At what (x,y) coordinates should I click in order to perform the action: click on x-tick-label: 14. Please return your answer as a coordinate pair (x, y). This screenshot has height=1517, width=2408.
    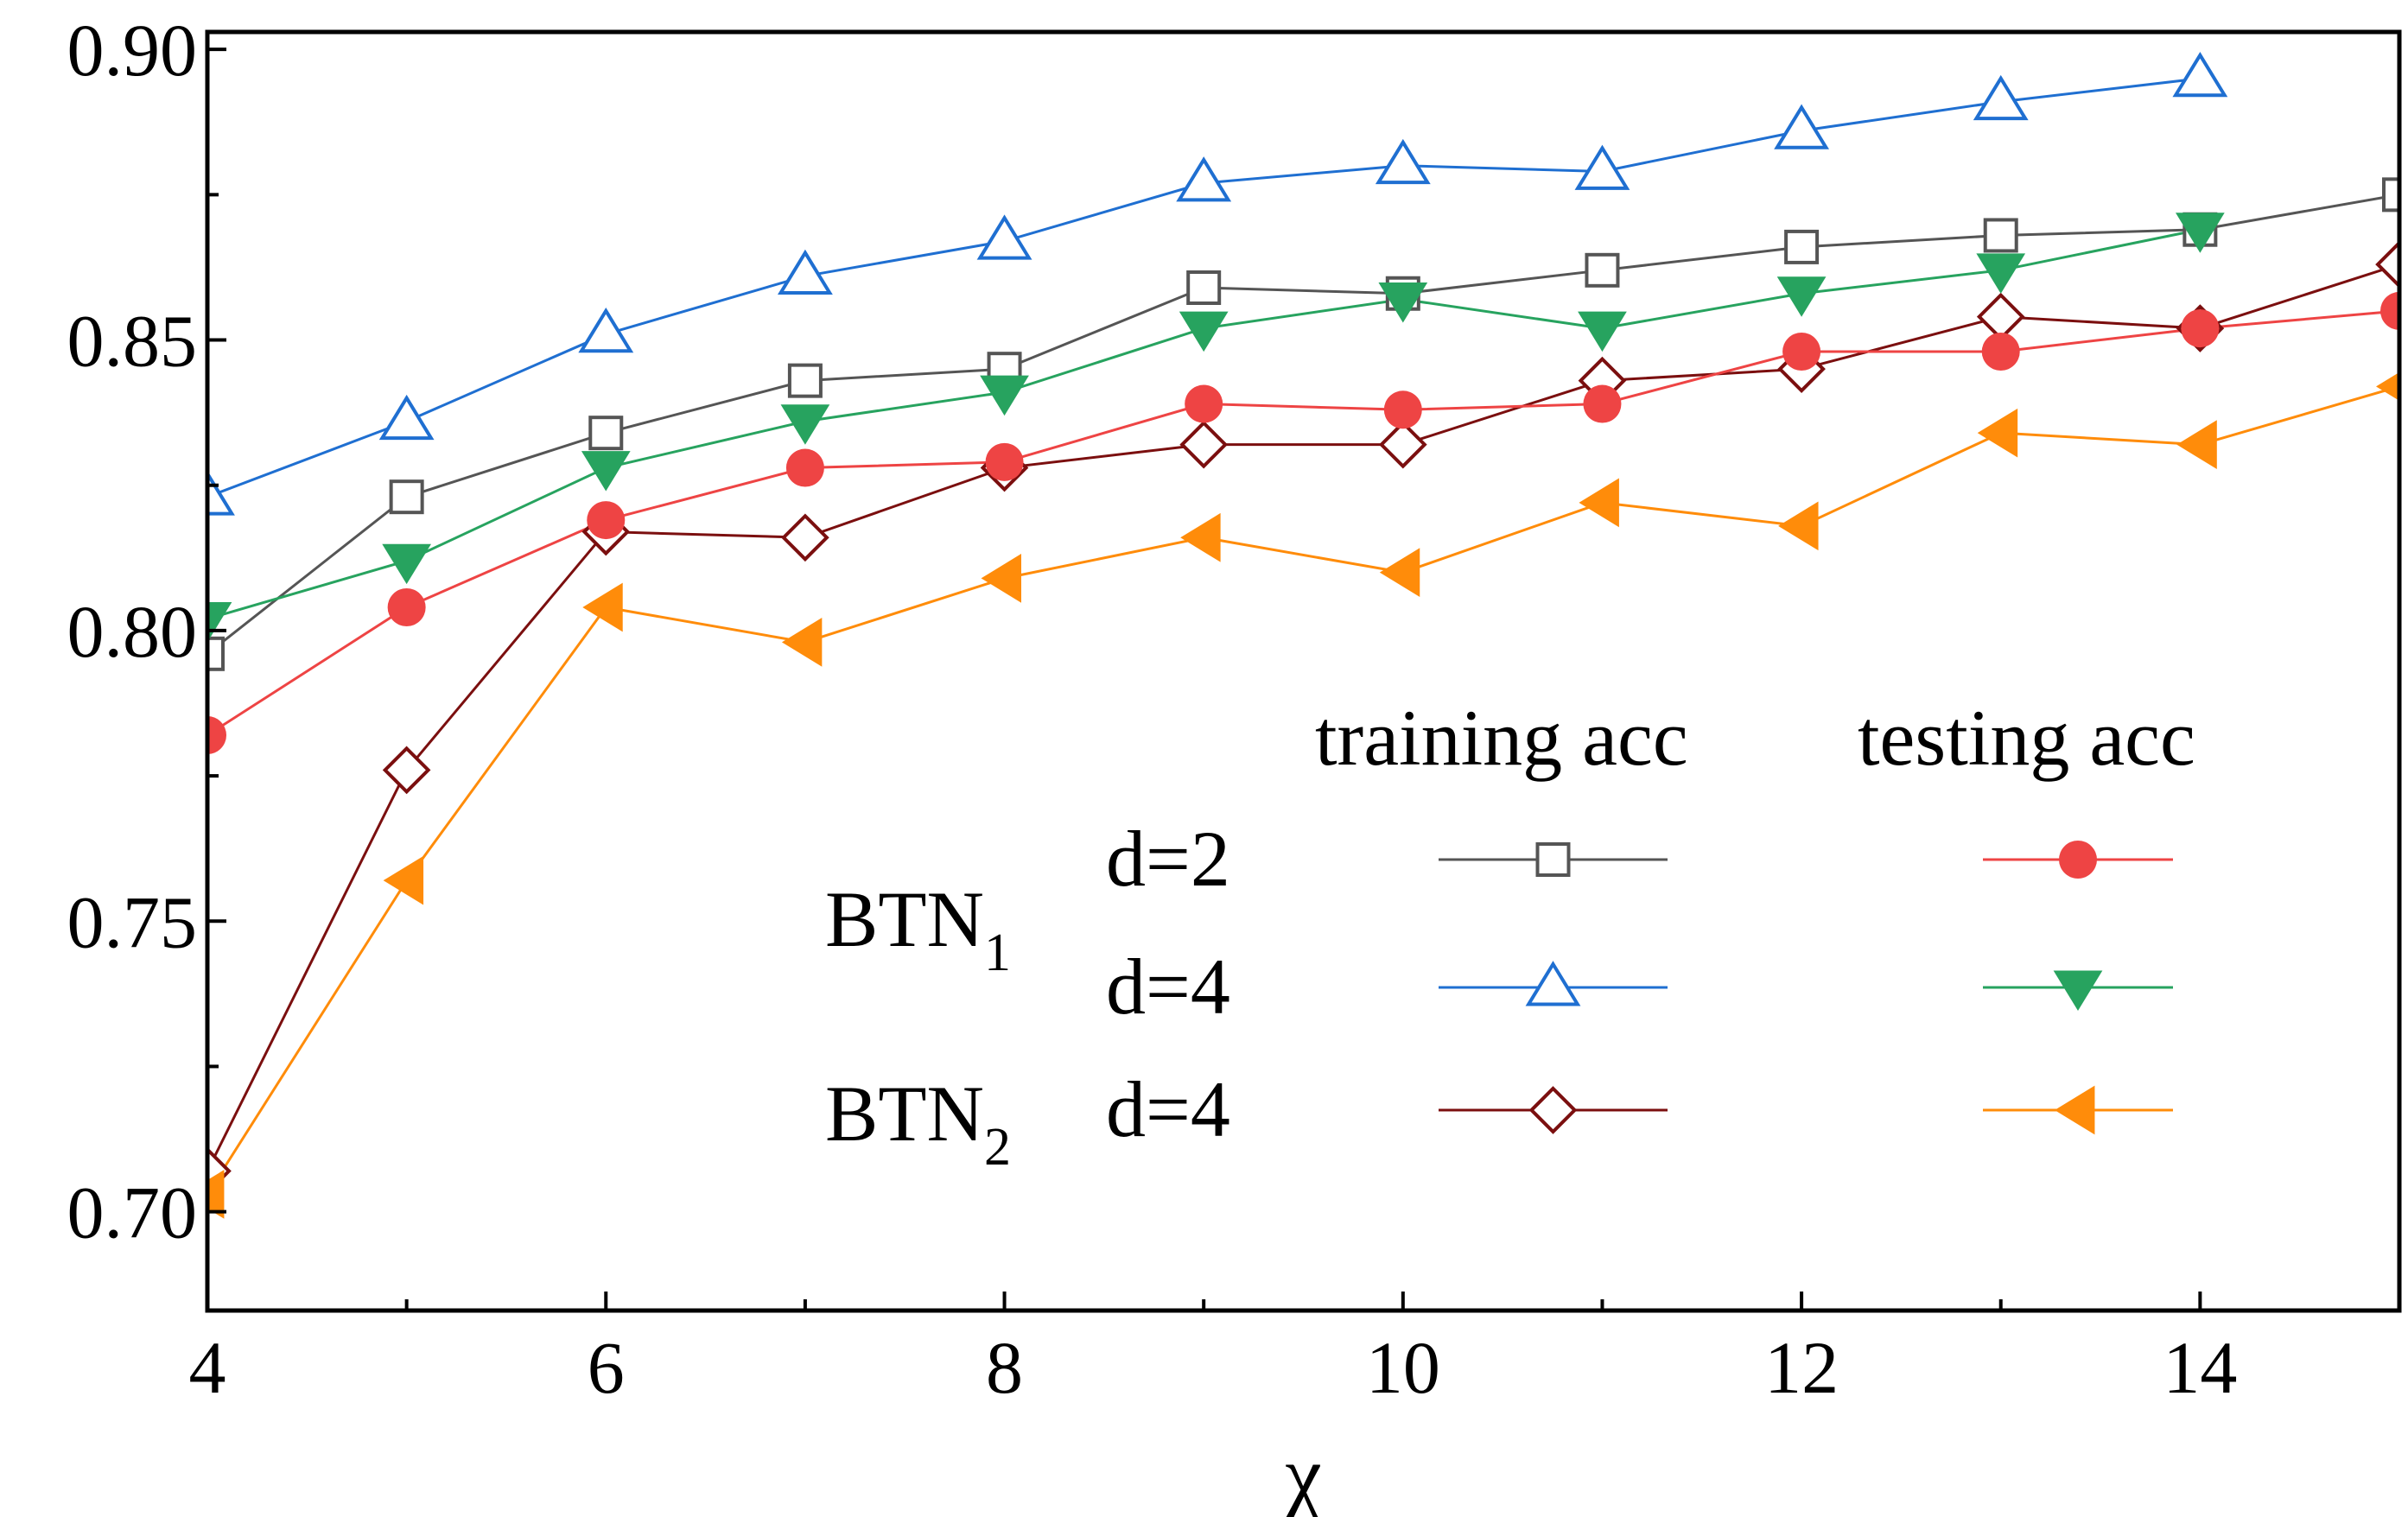
    Looking at the image, I should click on (2200, 1367).